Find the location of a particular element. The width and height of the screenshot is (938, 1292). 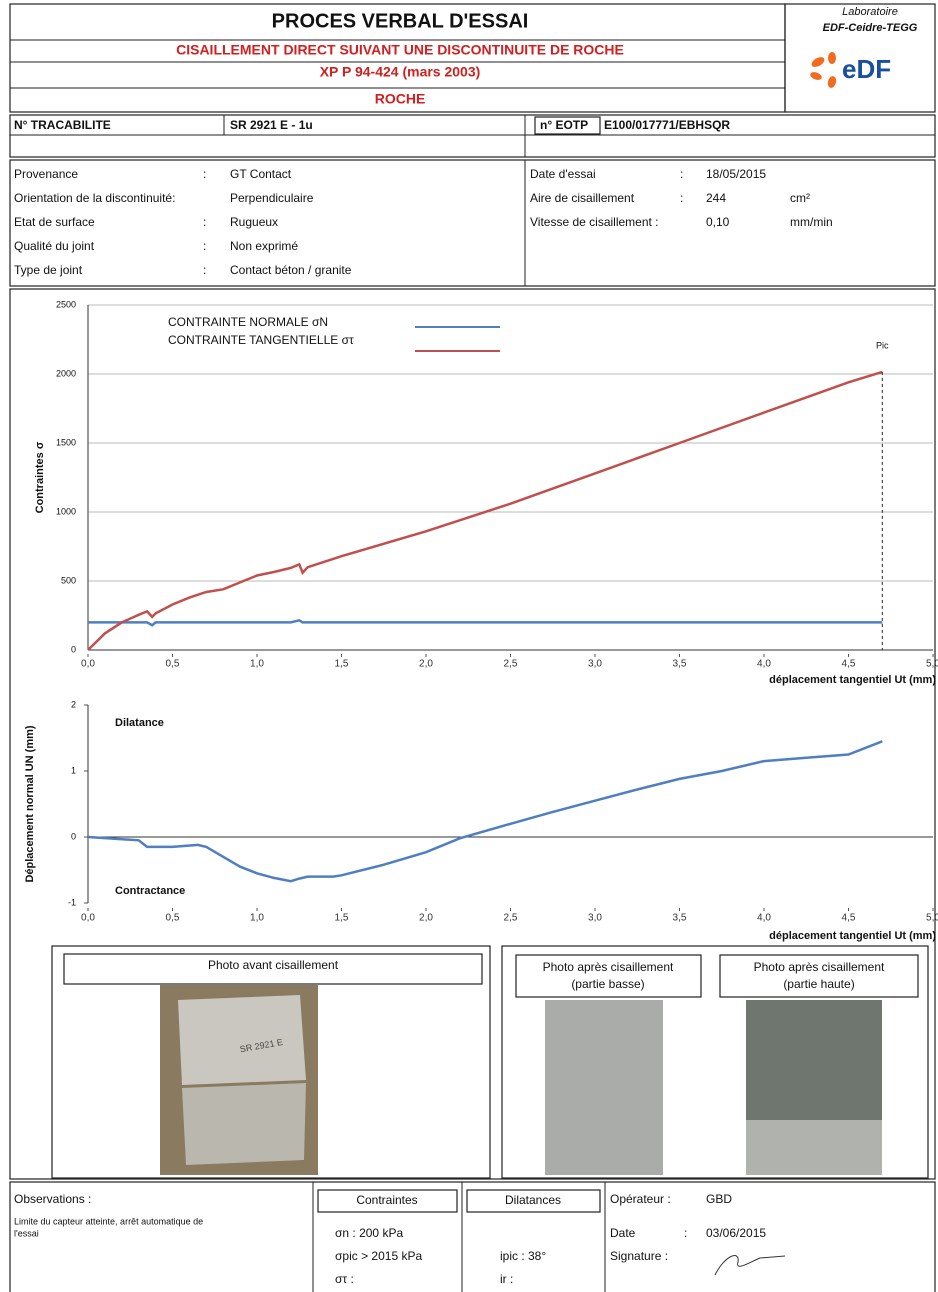

eotp-box is located at coordinates (567, 125).